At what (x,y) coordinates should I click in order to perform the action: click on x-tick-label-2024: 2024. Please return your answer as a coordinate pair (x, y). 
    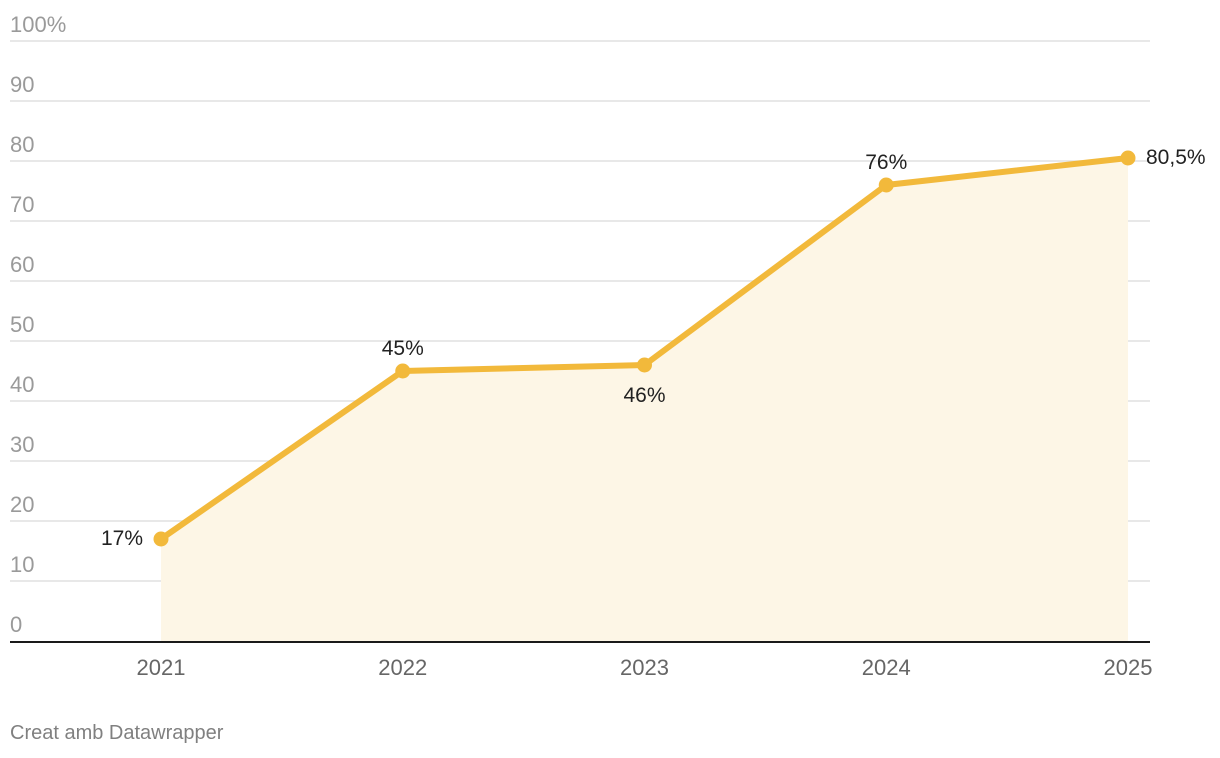
    Looking at the image, I should click on (886, 667).